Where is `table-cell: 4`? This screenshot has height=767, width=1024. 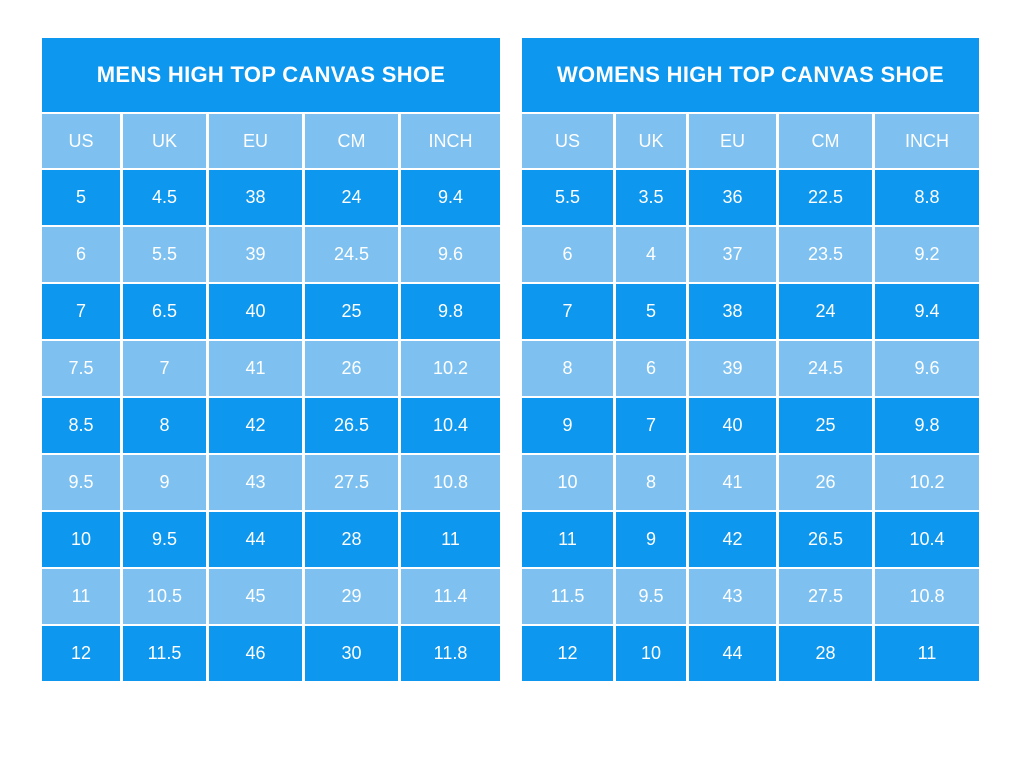
table-cell: 4 is located at coordinates (651, 254).